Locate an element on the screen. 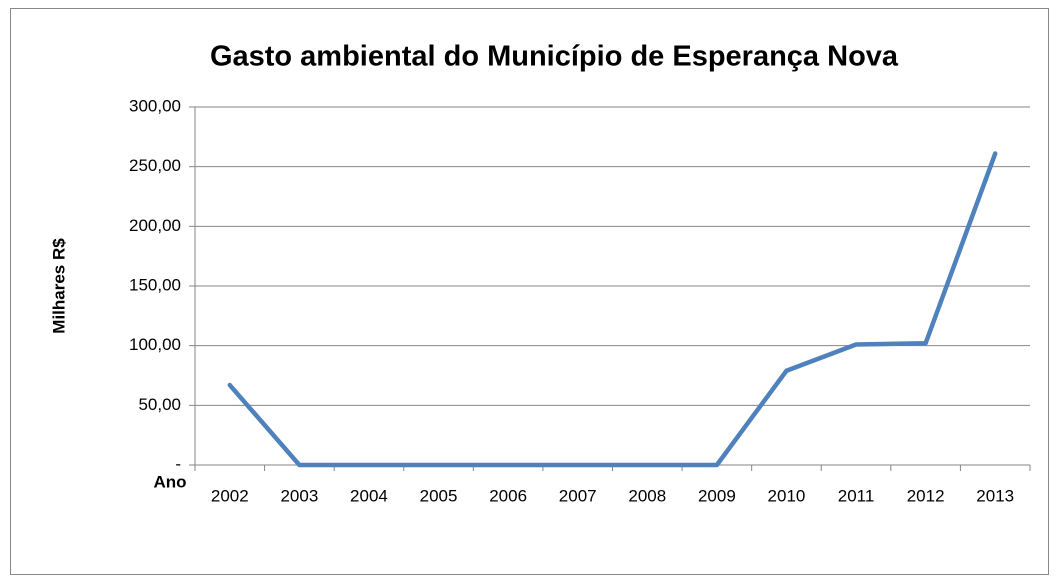 The height and width of the screenshot is (583, 1057). y-tick-label: 150,00 is located at coordinates (155, 284).